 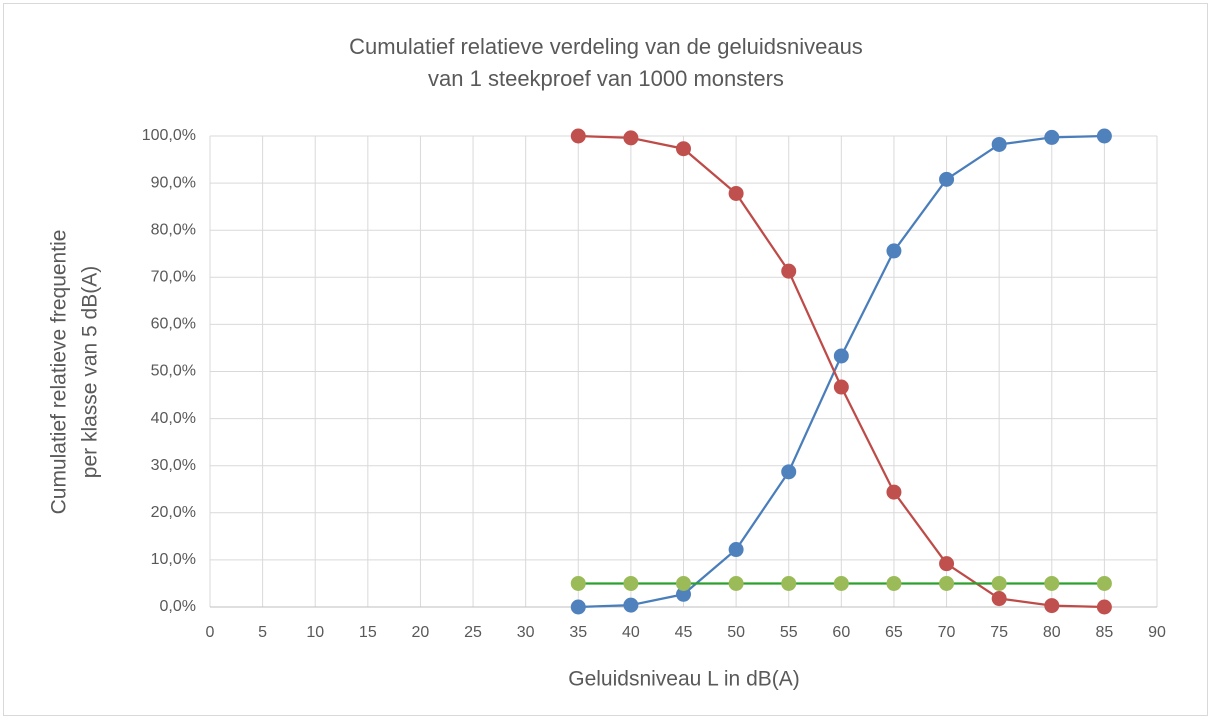 I want to click on x-axis-label: Geluidsniveau L in dB(A), so click(x=684, y=679).